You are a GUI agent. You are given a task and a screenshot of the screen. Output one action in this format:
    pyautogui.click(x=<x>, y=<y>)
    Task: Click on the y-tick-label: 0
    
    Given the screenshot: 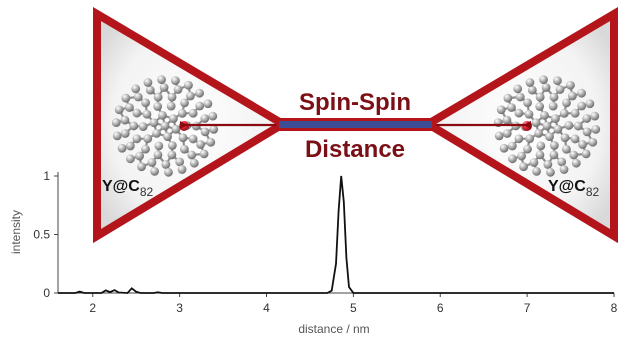 What is the action you would take?
    pyautogui.click(x=46, y=293)
    